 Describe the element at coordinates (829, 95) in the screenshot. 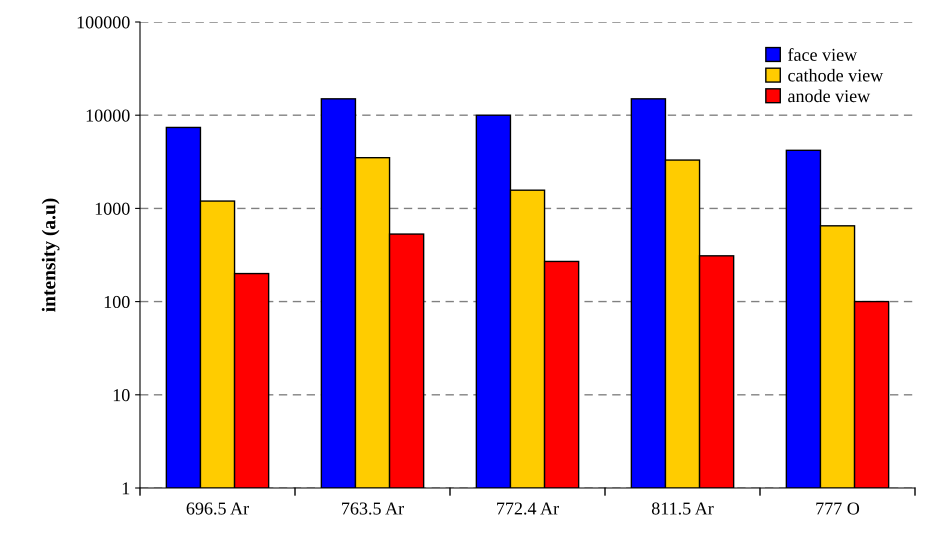

I see `legend-label: anode view` at that location.